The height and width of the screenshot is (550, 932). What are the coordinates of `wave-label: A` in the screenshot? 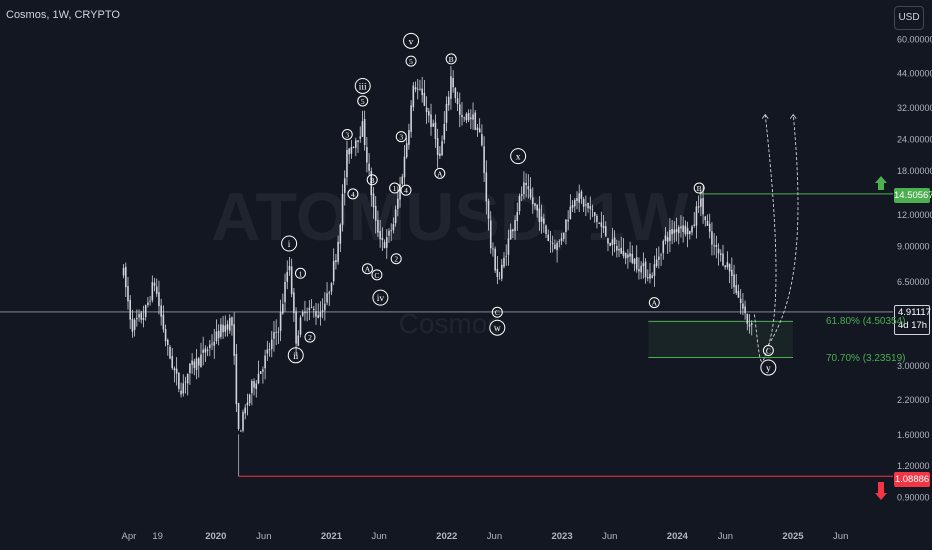 It's located at (654, 303).